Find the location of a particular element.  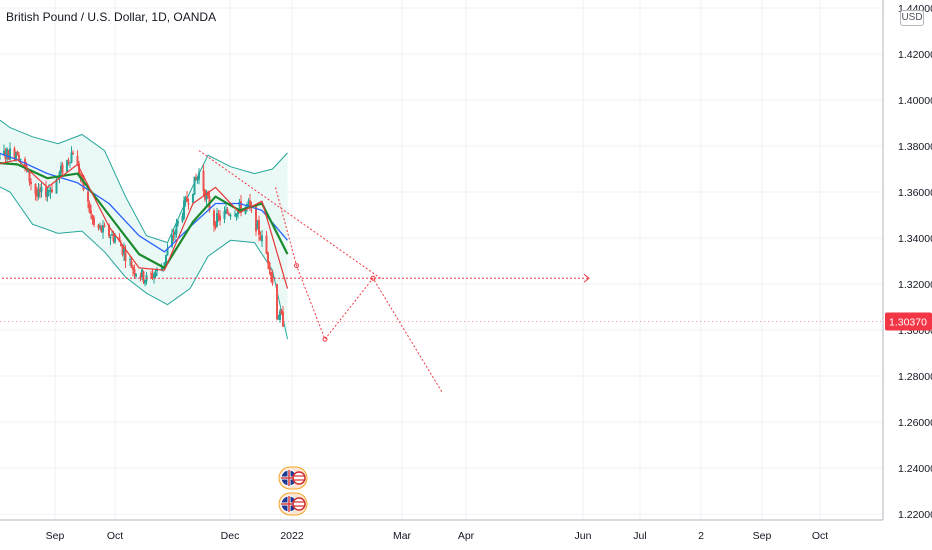

x-tick-label: 2 is located at coordinates (701, 536).